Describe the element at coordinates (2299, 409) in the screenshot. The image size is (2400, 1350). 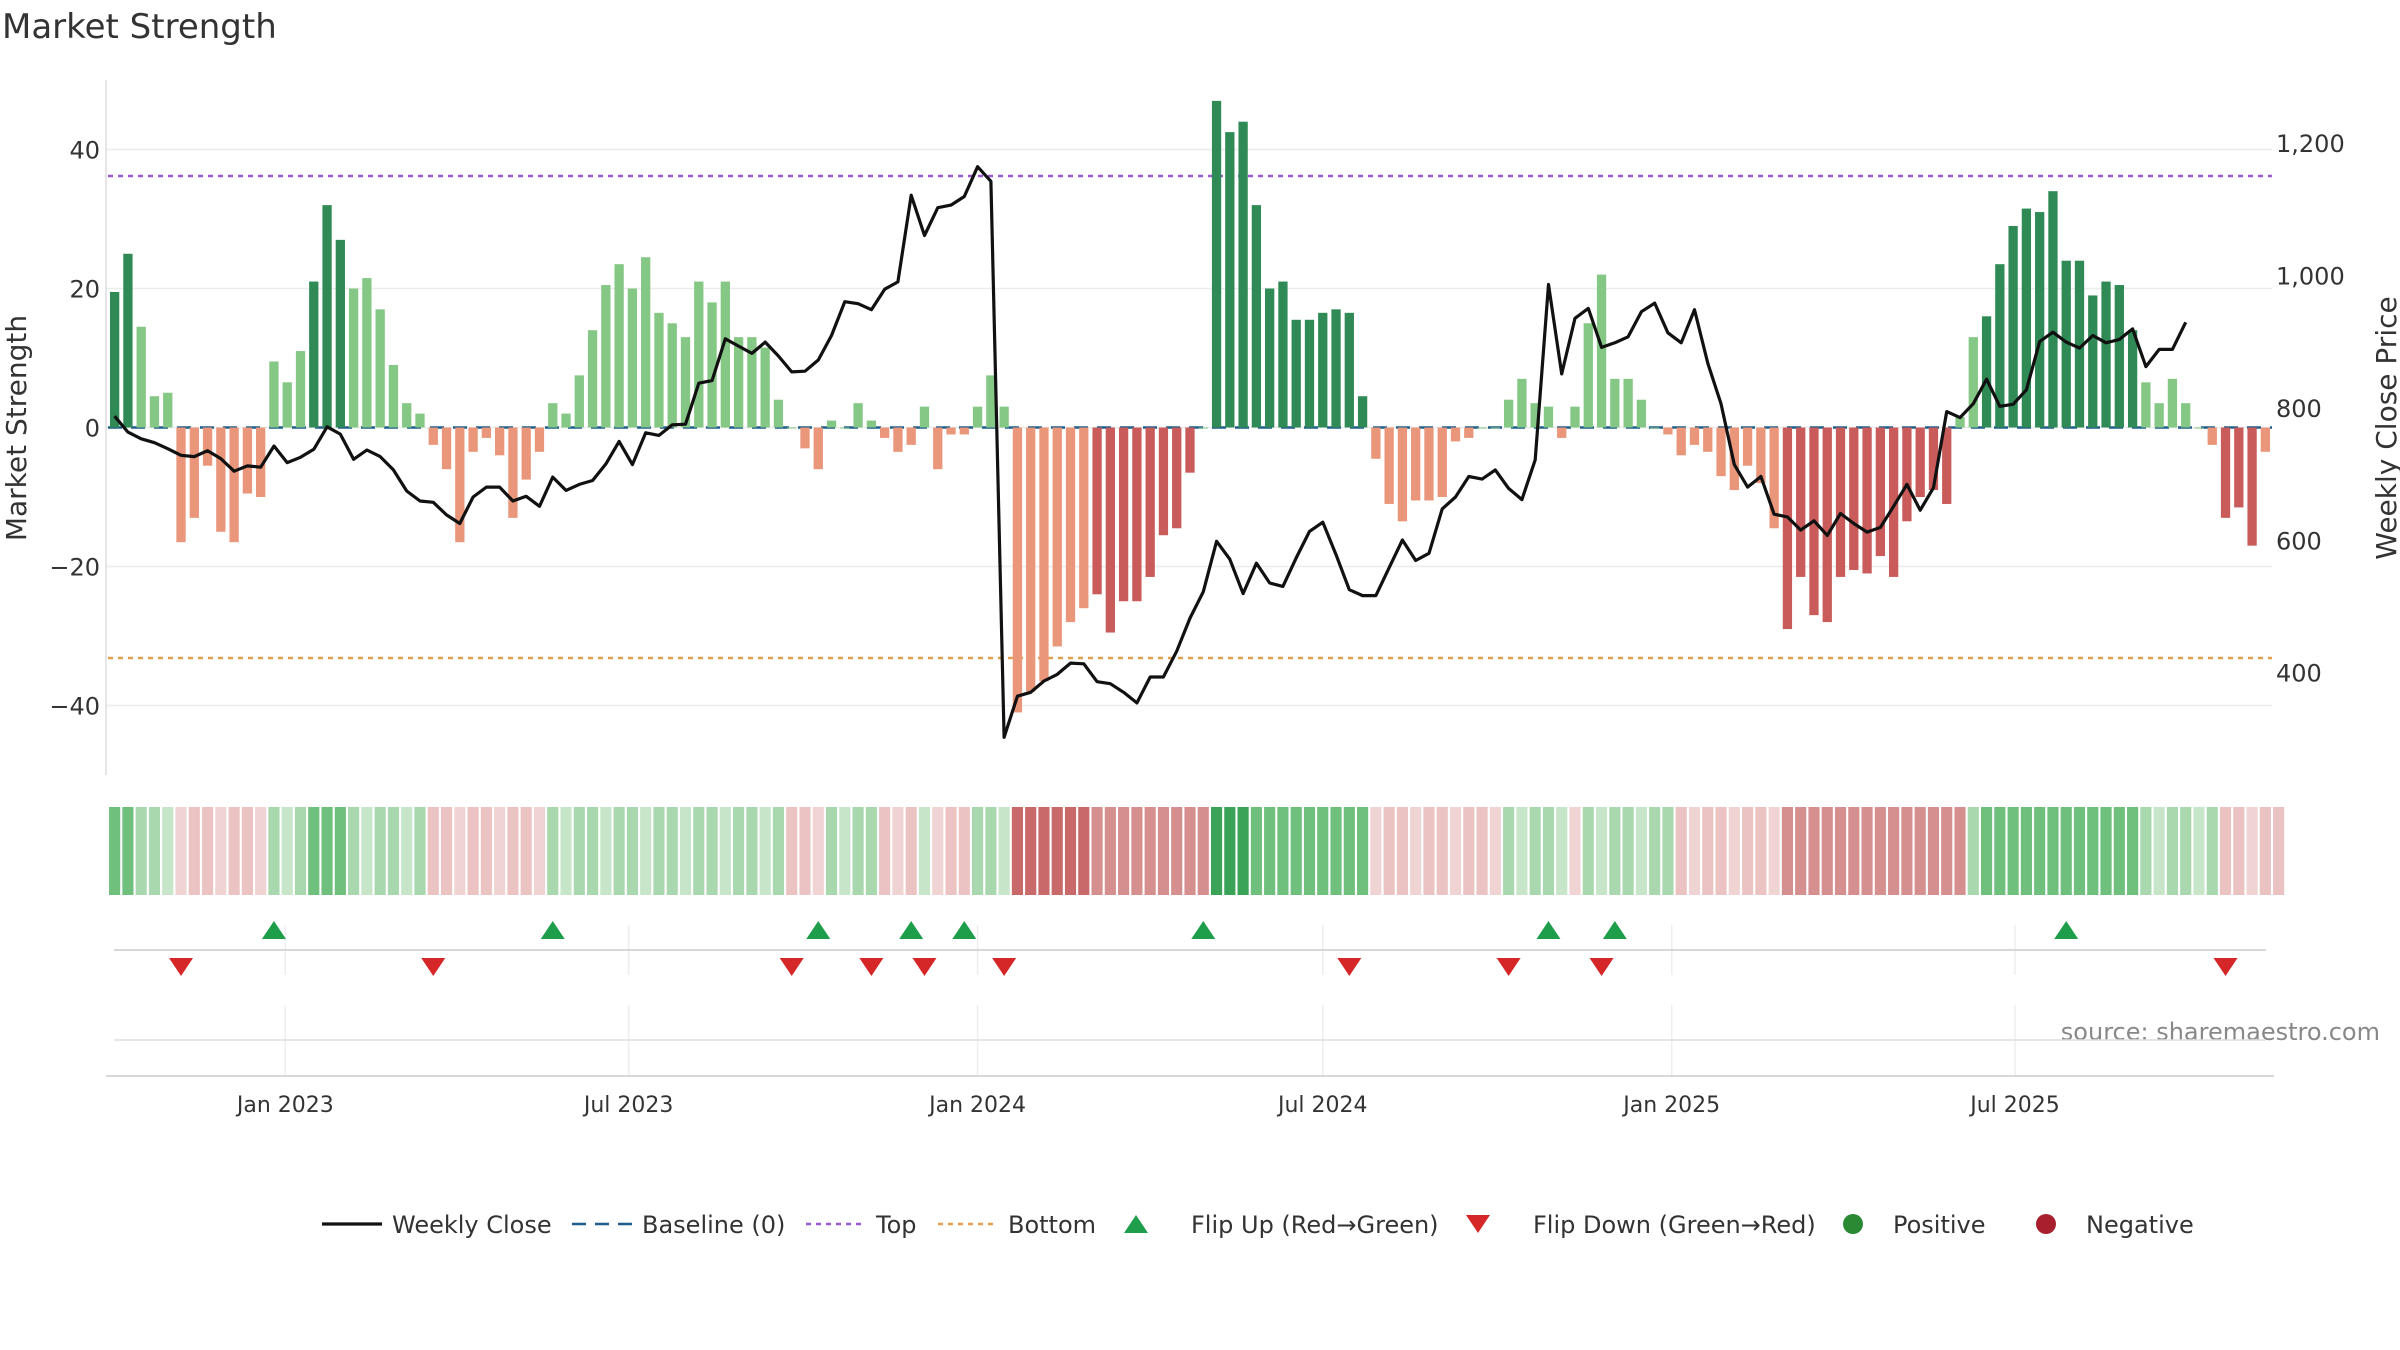
I see `y-tick-right-label: 800` at that location.